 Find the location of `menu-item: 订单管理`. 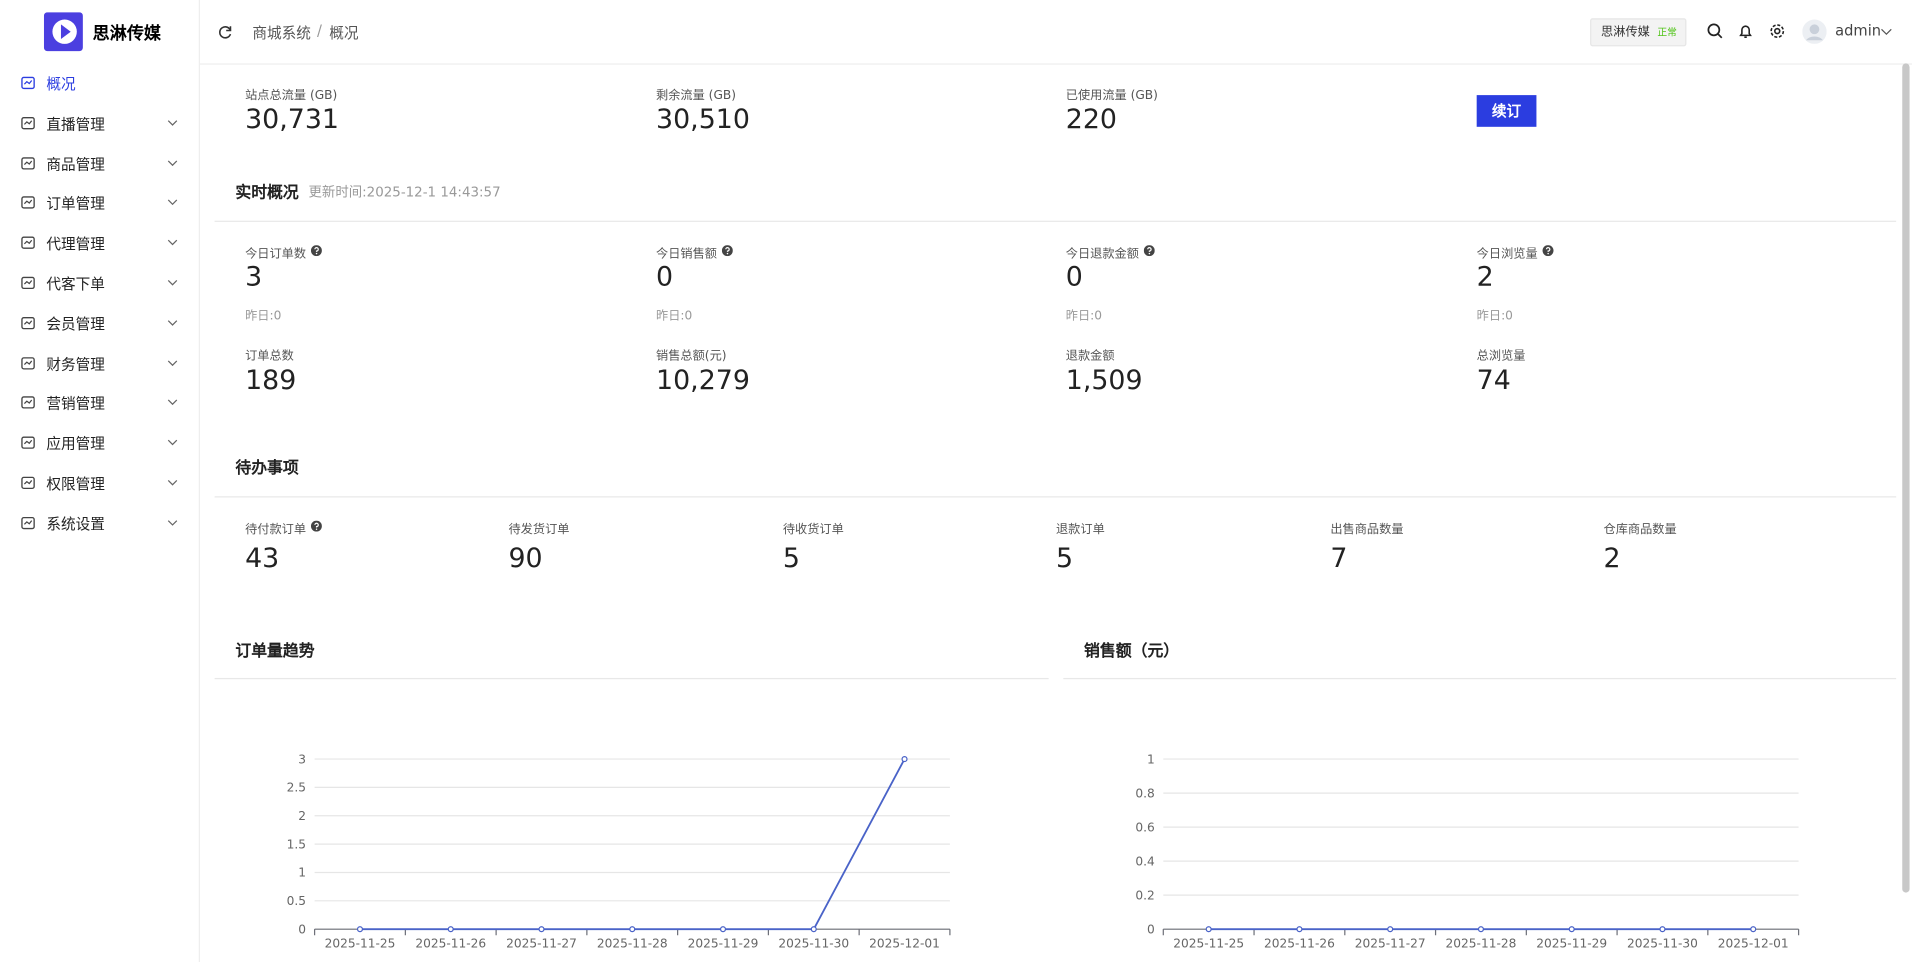

menu-item: 订单管理 is located at coordinates (75, 204).